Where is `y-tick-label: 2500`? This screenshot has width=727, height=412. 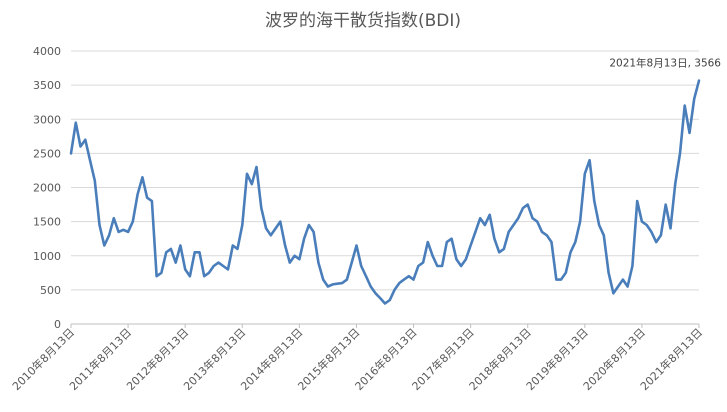
y-tick-label: 2500 is located at coordinates (47, 153).